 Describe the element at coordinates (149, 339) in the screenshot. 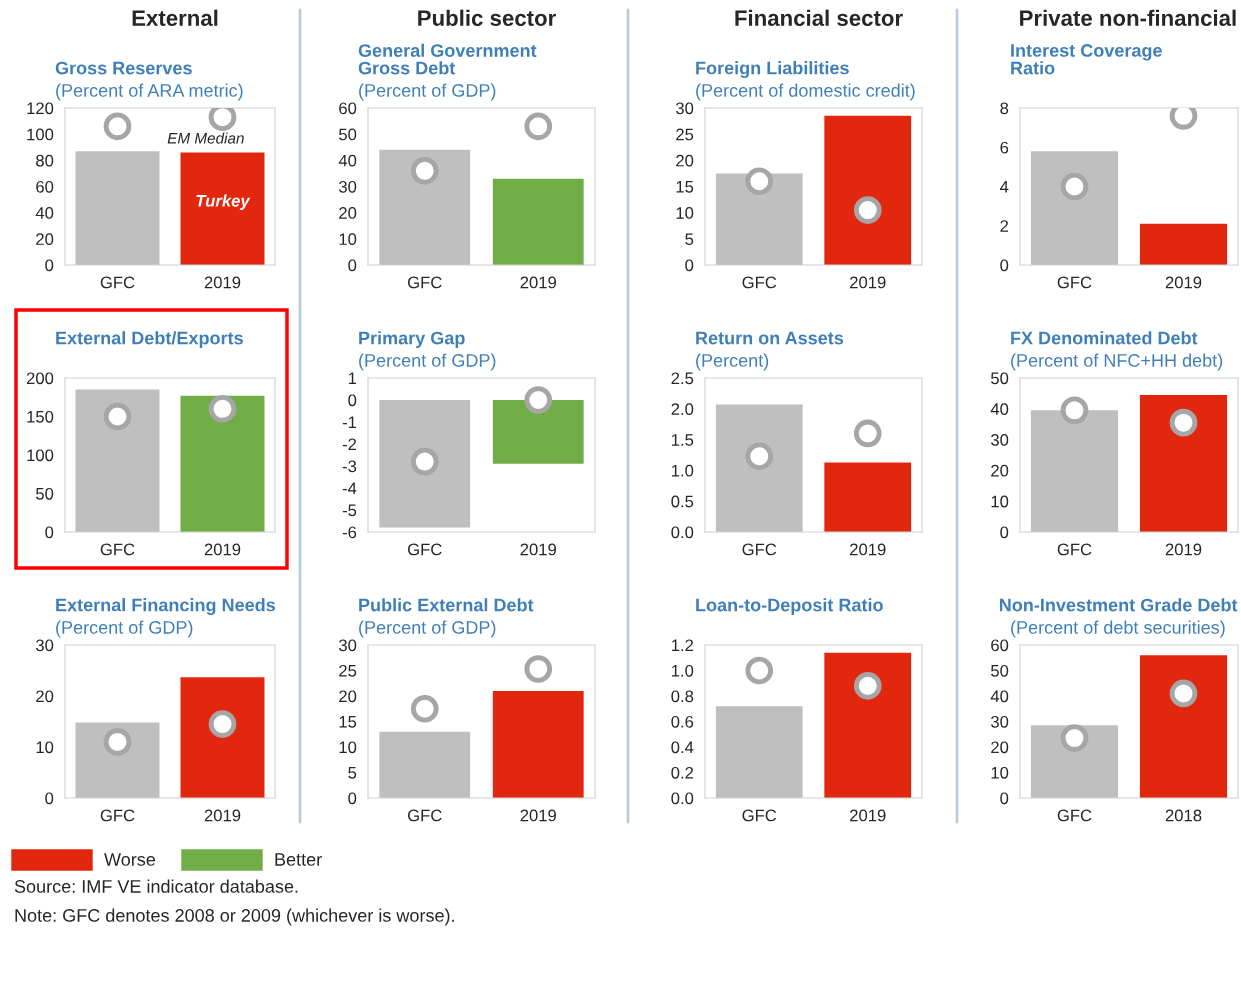

I see `chart-subtitle: External Debt/Exports` at that location.